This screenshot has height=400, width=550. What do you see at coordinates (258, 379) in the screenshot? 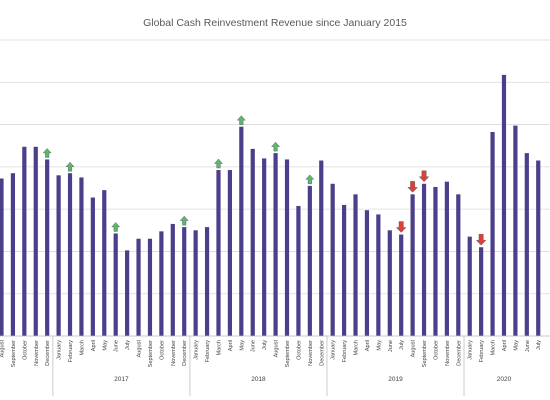
I see `year-label: 2018` at bounding box center [258, 379].